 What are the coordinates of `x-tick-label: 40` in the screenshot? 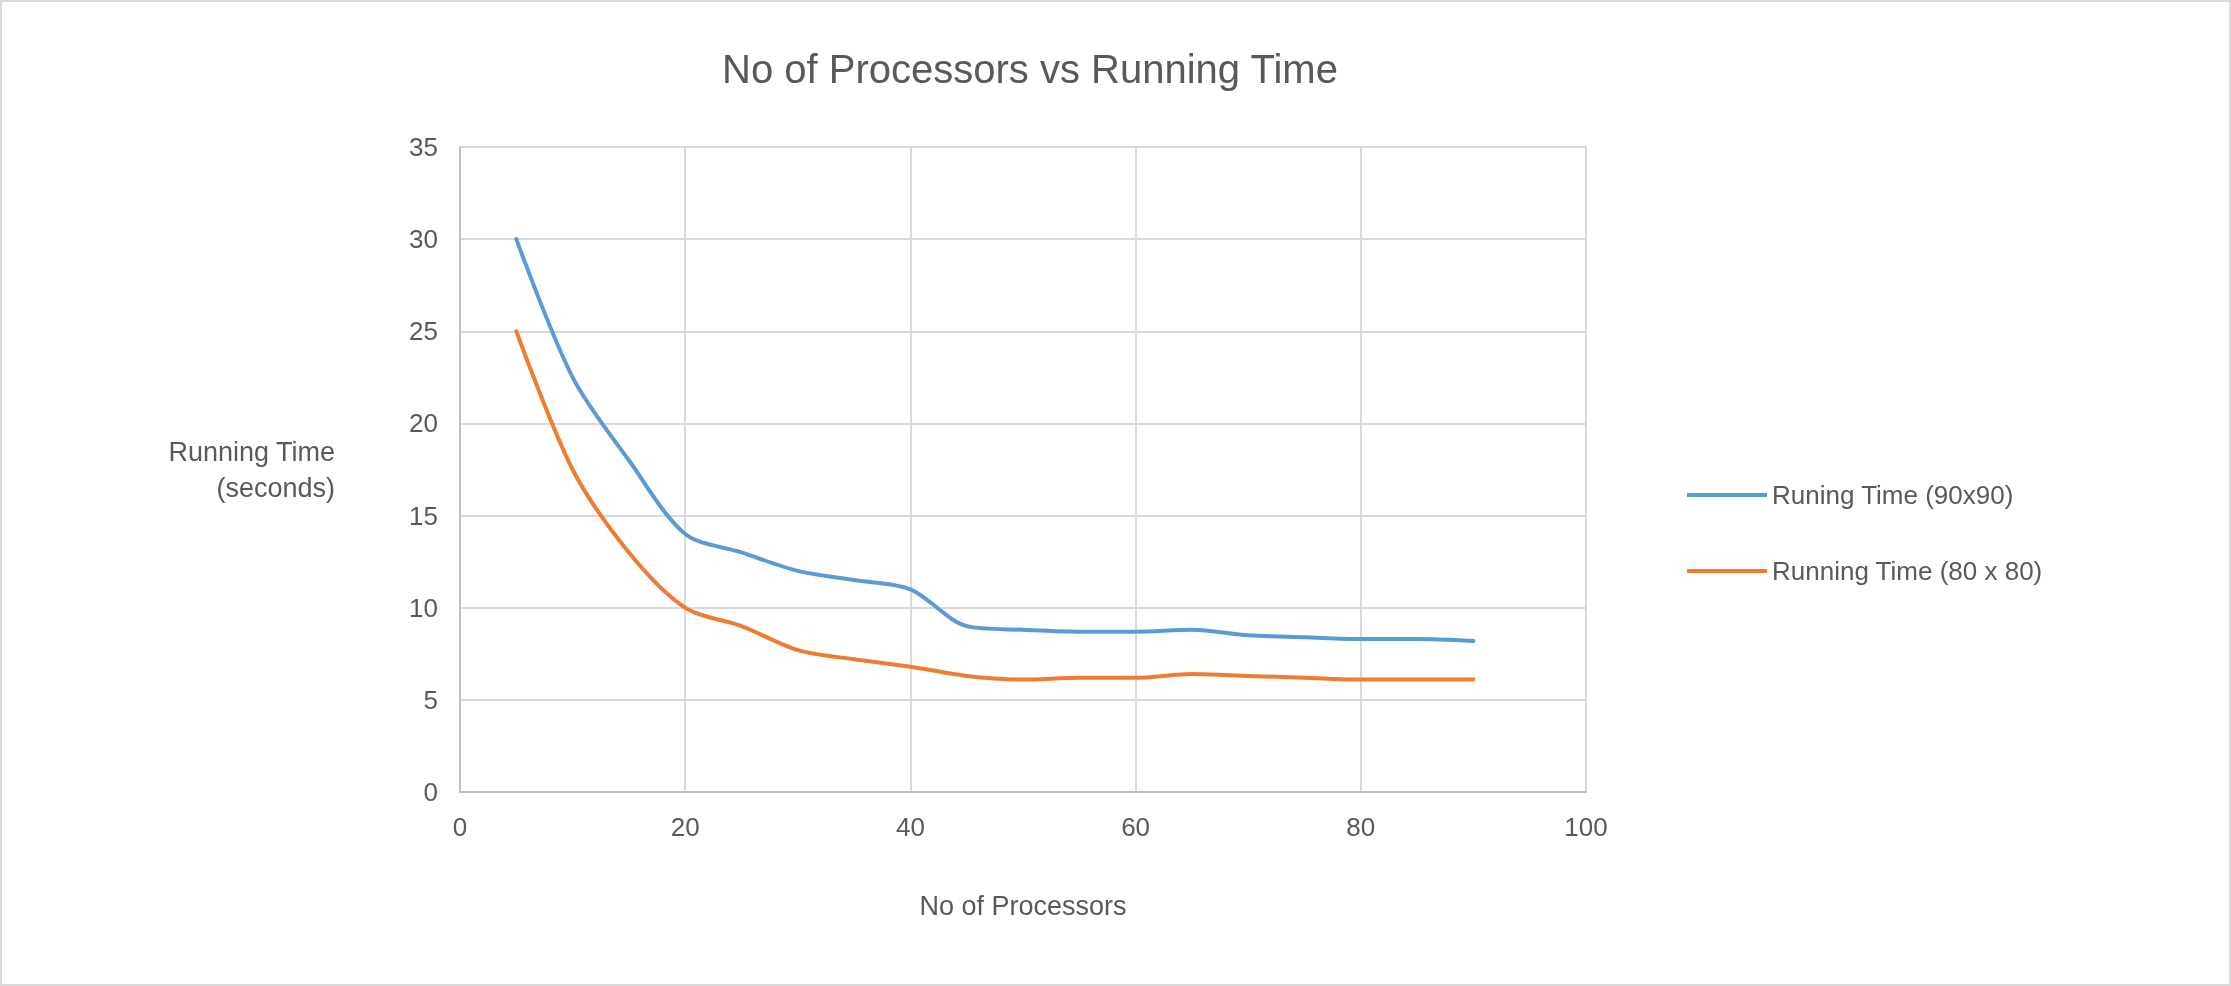 It's located at (910, 827).